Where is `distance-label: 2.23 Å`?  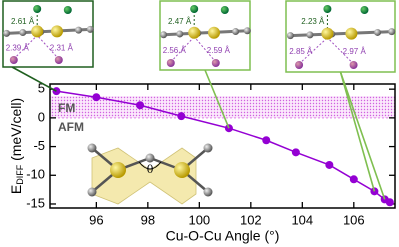 distance-label: 2.23 Å is located at coordinates (313, 21).